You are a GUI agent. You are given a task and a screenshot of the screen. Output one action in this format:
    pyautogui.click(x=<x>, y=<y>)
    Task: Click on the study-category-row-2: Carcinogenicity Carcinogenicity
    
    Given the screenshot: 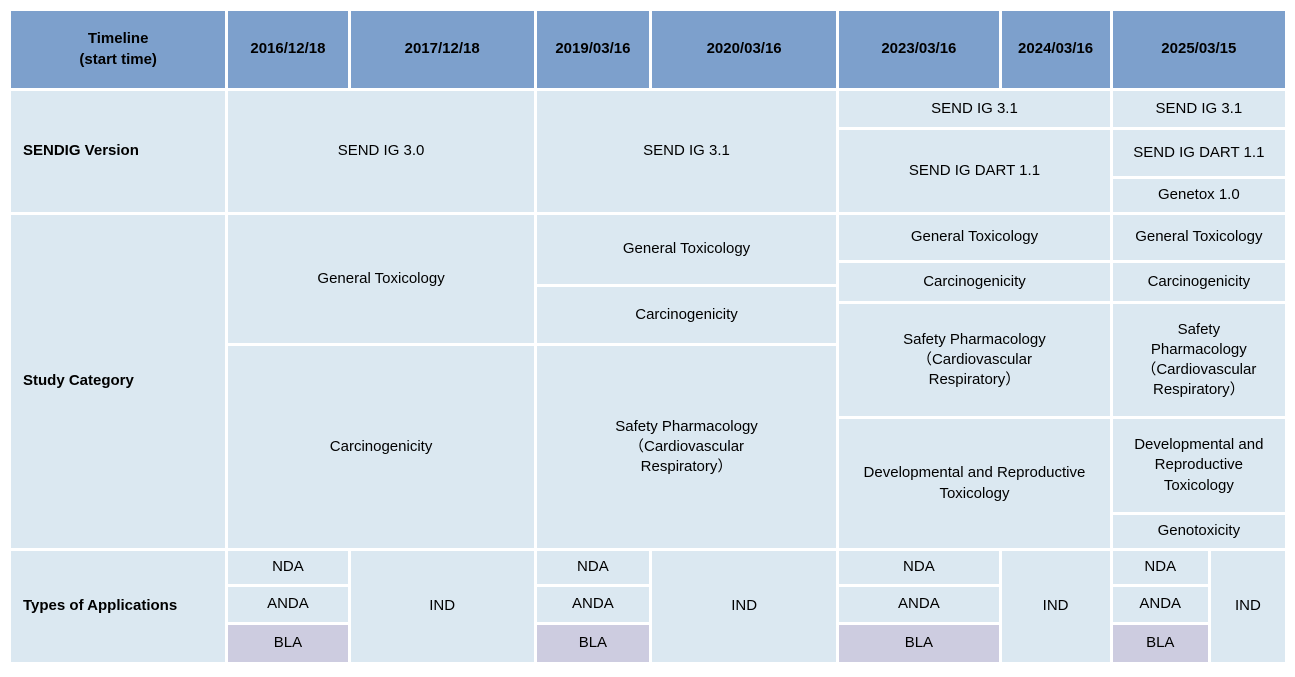 What is the action you would take?
    pyautogui.click(x=649, y=282)
    